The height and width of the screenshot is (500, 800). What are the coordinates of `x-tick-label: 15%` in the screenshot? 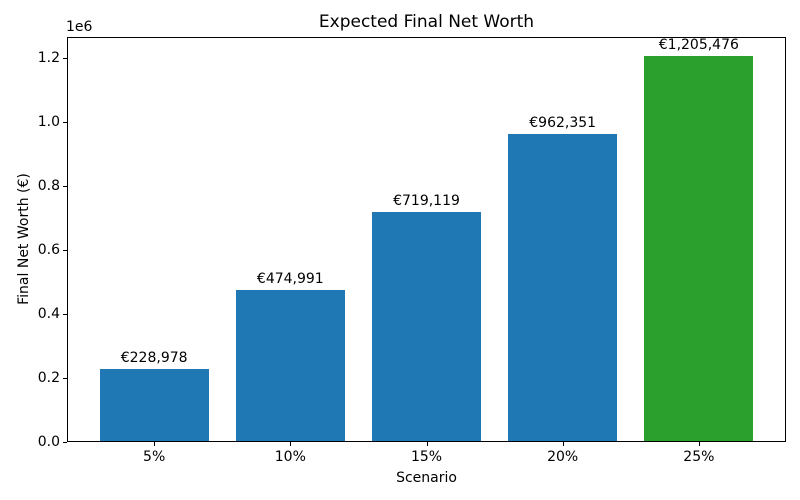 It's located at (426, 457).